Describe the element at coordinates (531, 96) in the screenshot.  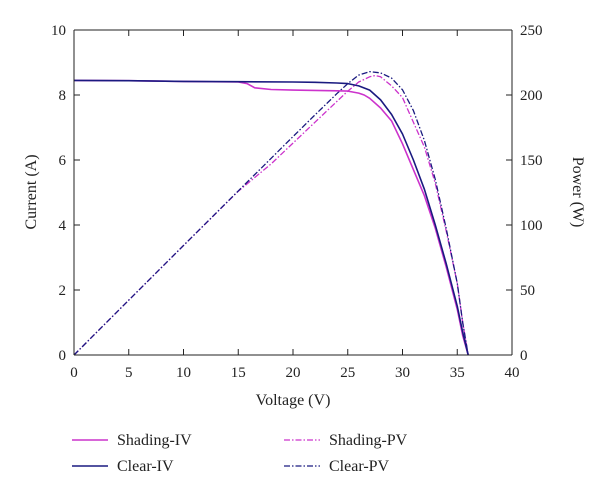
I see `y-right-tick-label: 200` at that location.